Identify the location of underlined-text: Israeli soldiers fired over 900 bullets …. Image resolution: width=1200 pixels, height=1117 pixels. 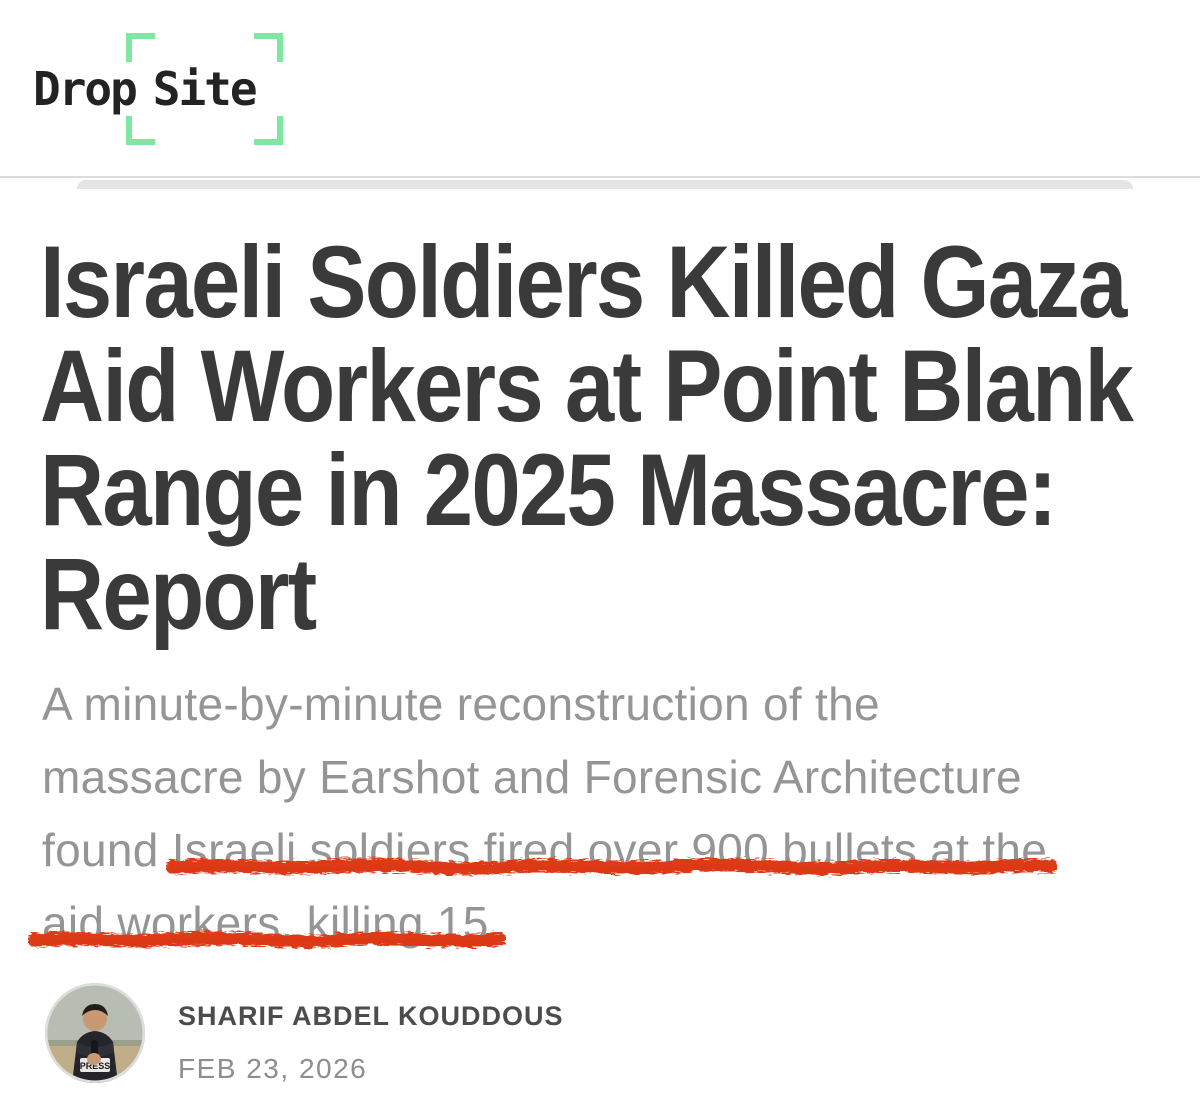
(611, 850).